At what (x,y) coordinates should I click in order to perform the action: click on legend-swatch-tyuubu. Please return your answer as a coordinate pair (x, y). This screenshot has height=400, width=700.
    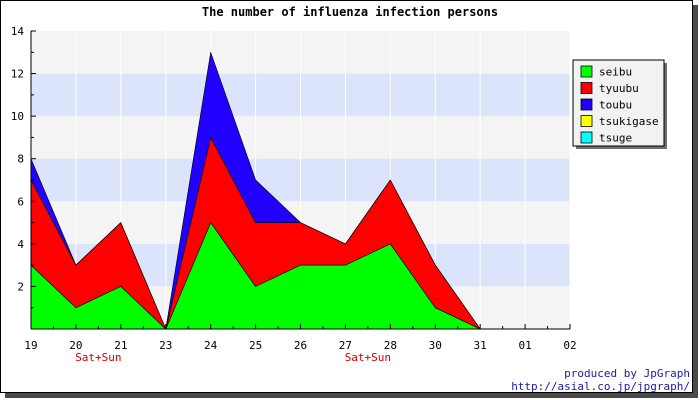
    Looking at the image, I should click on (586, 88).